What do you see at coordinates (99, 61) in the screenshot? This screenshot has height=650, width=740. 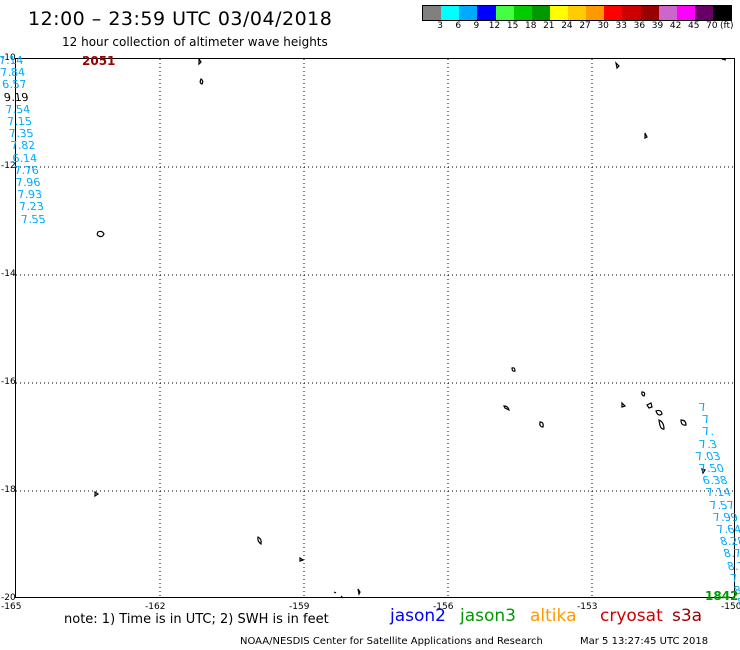 I see `pass-time-left: 2051` at bounding box center [99, 61].